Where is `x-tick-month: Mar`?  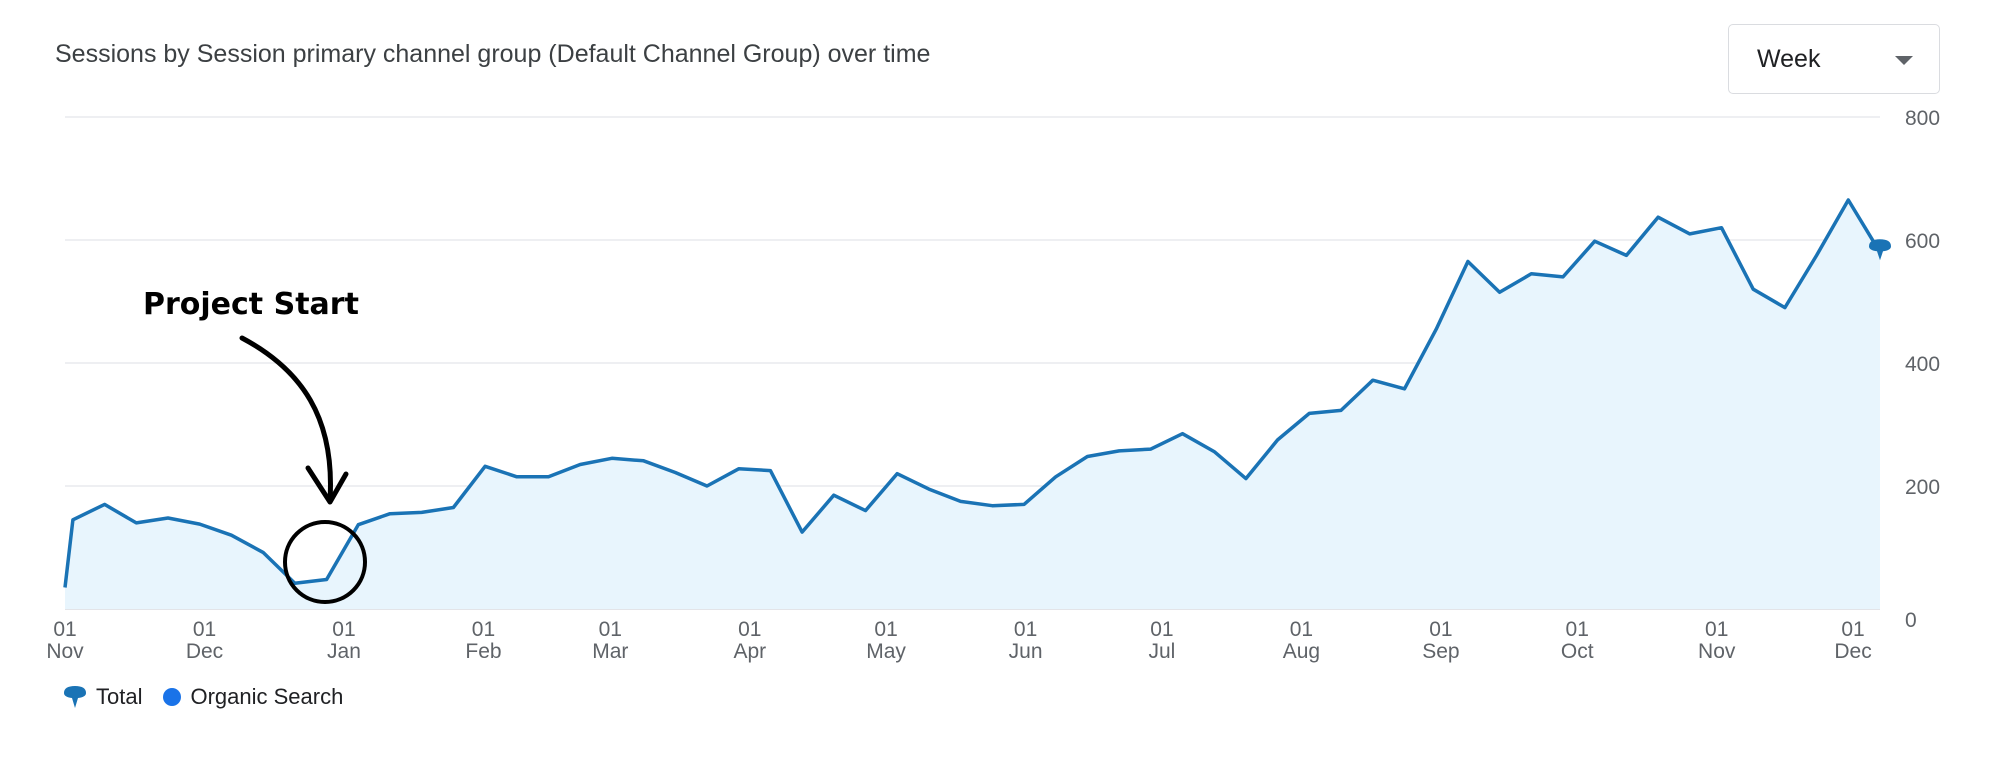
x-tick-month: Mar is located at coordinates (610, 651).